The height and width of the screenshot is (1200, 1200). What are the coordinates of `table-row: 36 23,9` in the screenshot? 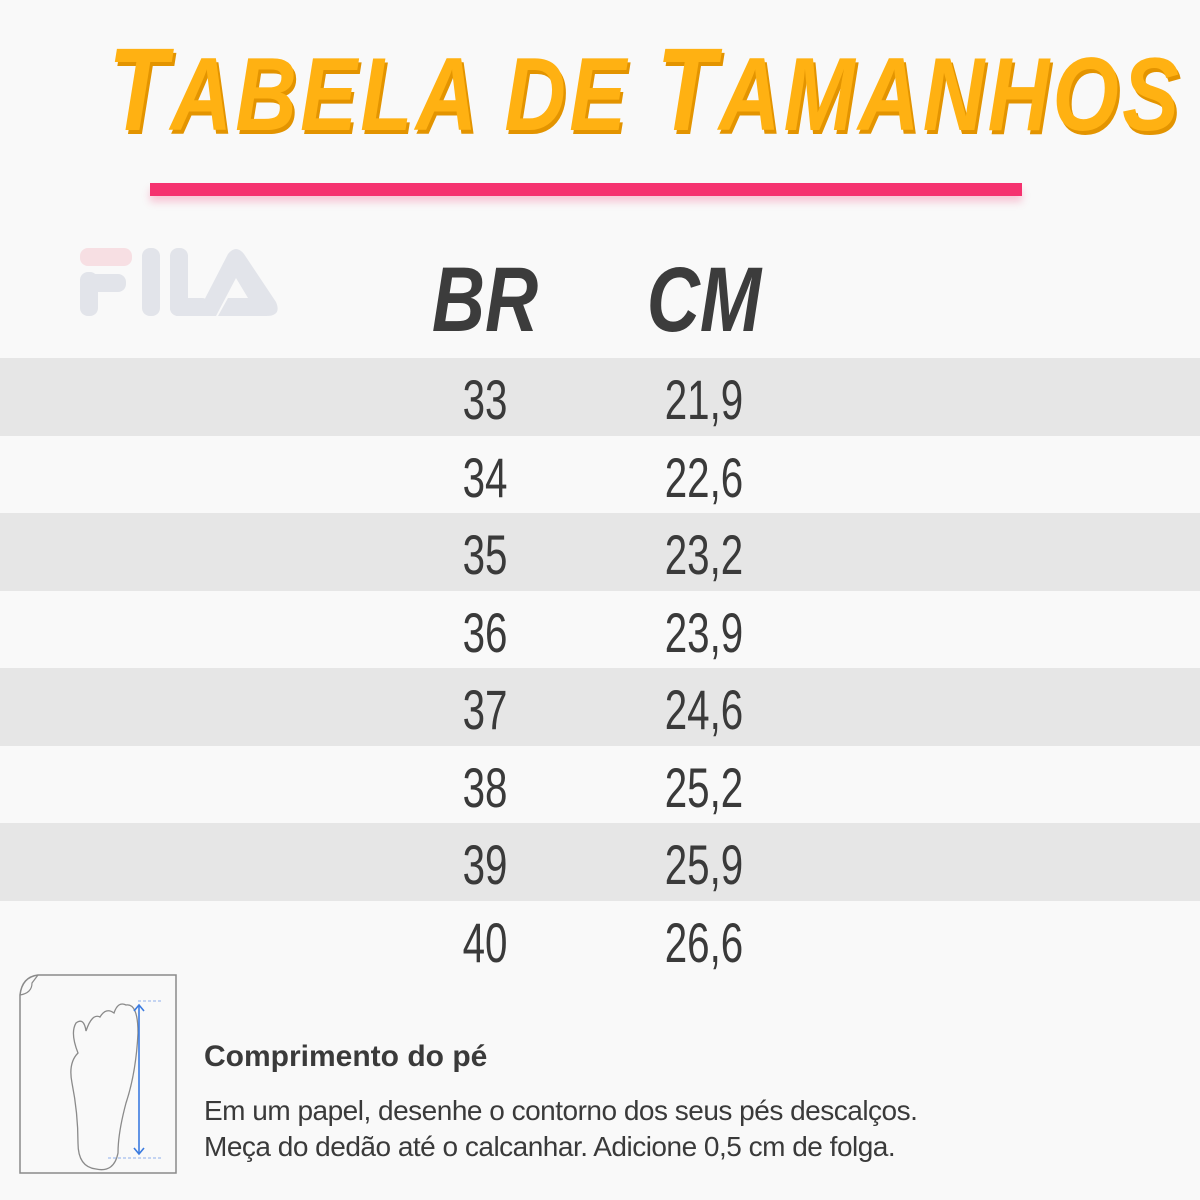 It's located at (600, 630).